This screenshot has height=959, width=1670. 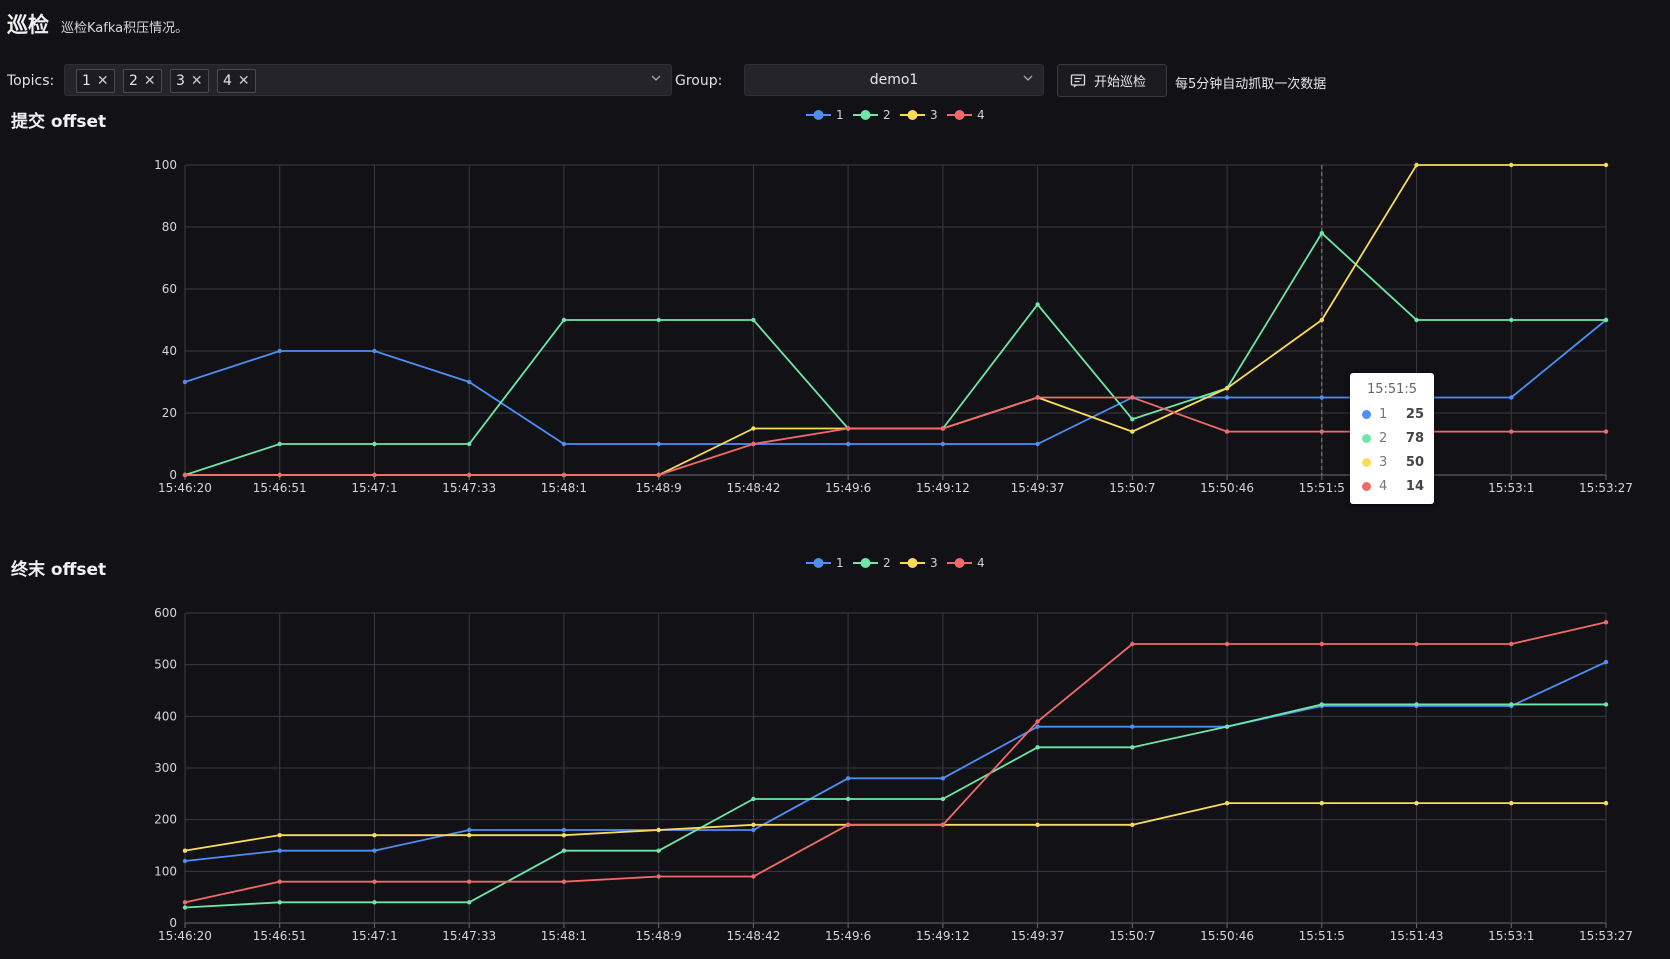 What do you see at coordinates (1511, 936) in the screenshot?
I see `x-tick-label: 15:53:1` at bounding box center [1511, 936].